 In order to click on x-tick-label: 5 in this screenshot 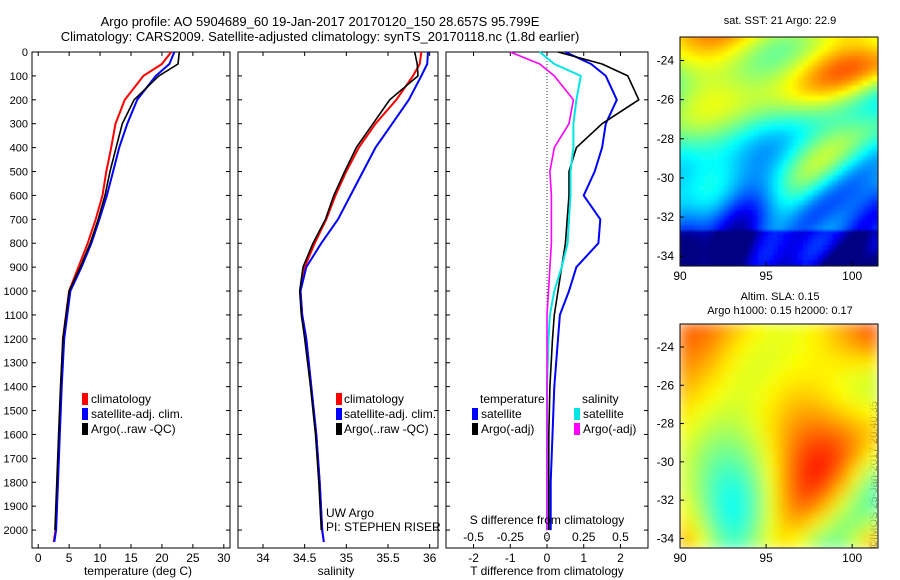, I will do `click(69, 558)`.